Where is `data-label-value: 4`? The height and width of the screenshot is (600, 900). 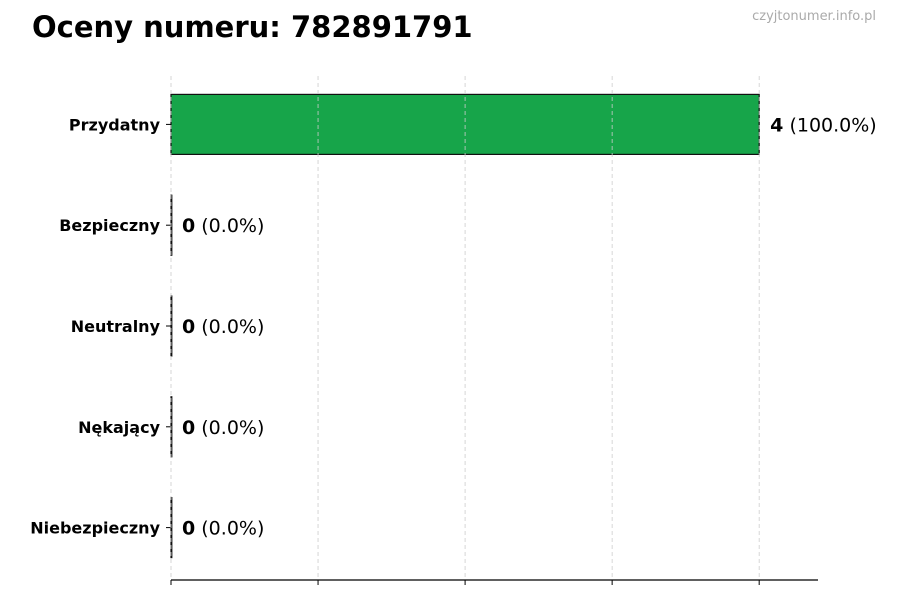 data-label-value: 4 is located at coordinates (776, 125).